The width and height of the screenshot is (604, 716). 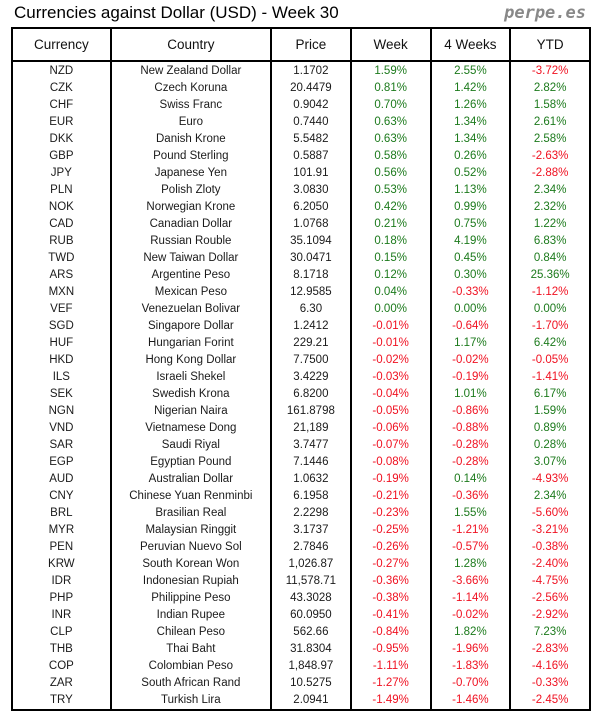 I want to click on table-row: THB Thai Baht 31.8304 -0.95% -1.96% -2.83%, so click(x=301, y=649).